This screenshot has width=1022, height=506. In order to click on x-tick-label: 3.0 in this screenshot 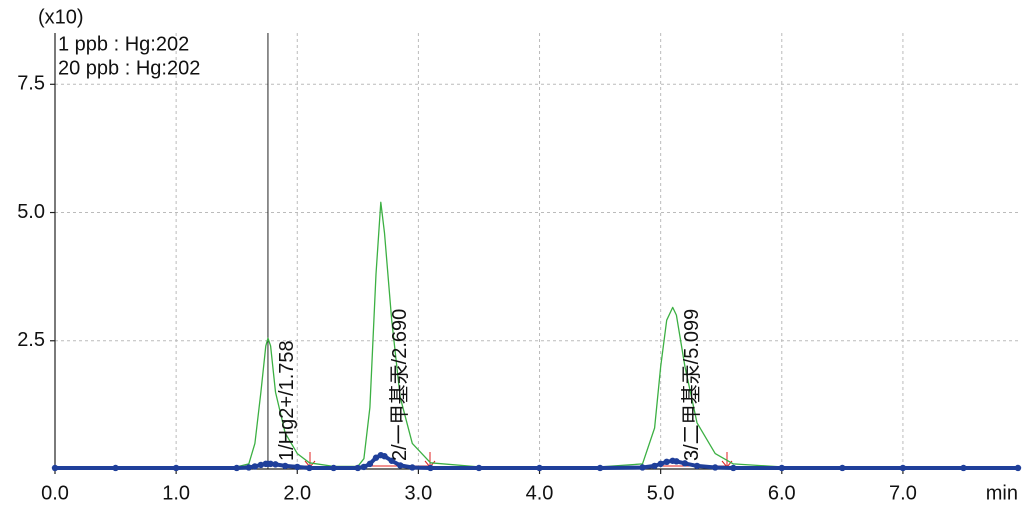, I will do `click(418, 493)`.